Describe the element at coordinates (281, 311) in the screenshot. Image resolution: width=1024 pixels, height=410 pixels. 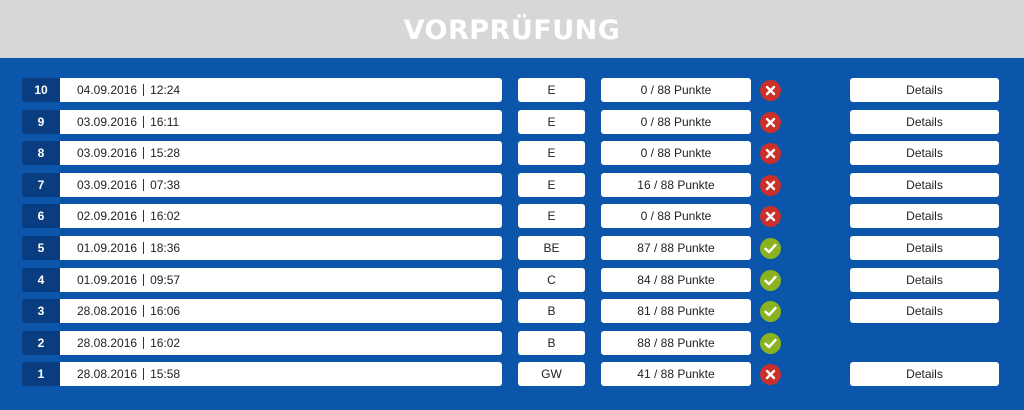
I see `attempt-datetime: 28.08.2016 16:06` at that location.